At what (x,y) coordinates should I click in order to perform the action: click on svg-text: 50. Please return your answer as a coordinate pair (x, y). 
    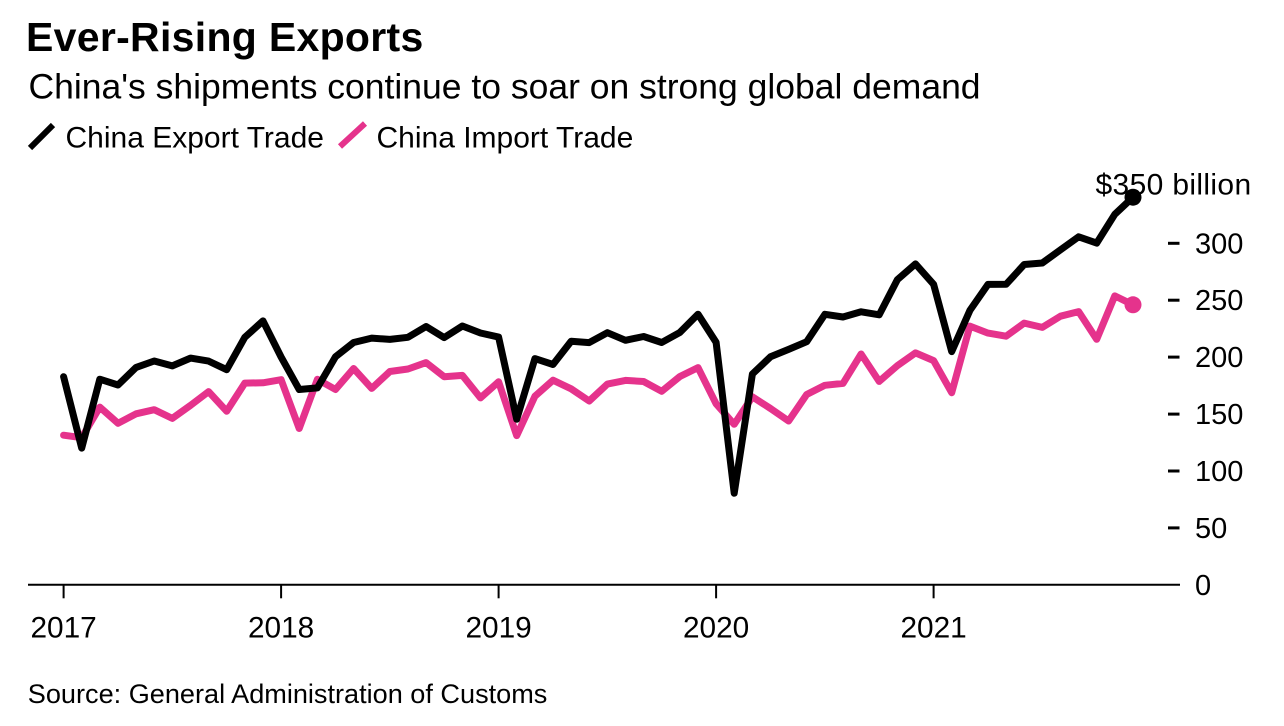
    Looking at the image, I should click on (1211, 529).